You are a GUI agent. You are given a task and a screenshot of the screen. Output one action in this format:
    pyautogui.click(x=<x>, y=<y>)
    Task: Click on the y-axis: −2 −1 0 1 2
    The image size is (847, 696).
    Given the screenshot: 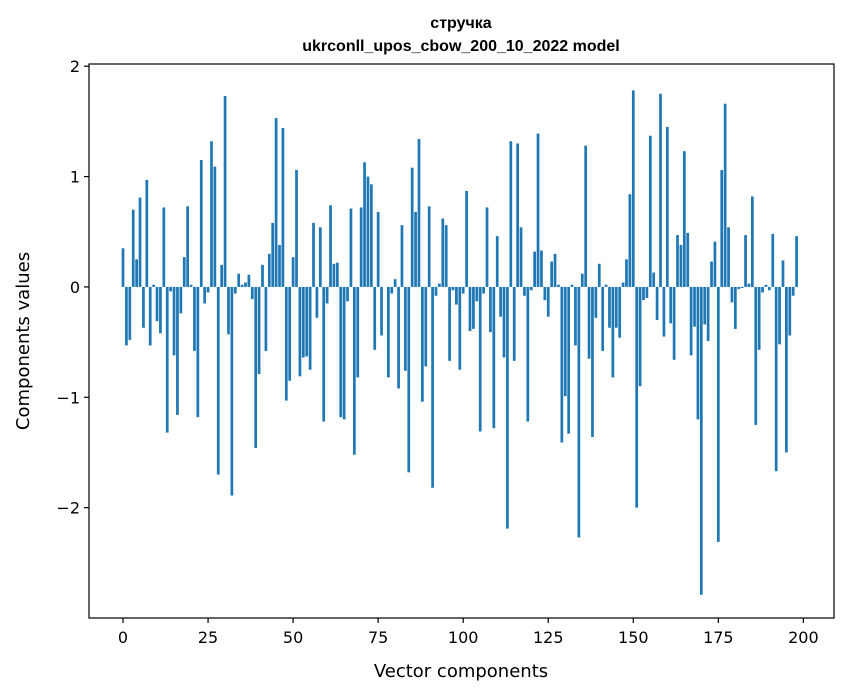 What is the action you would take?
    pyautogui.click(x=72, y=287)
    